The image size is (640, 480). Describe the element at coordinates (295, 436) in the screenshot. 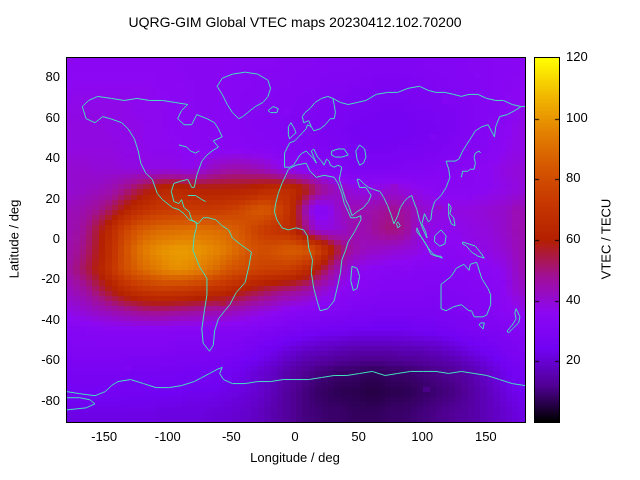

I see `xtick-label: 0` at that location.